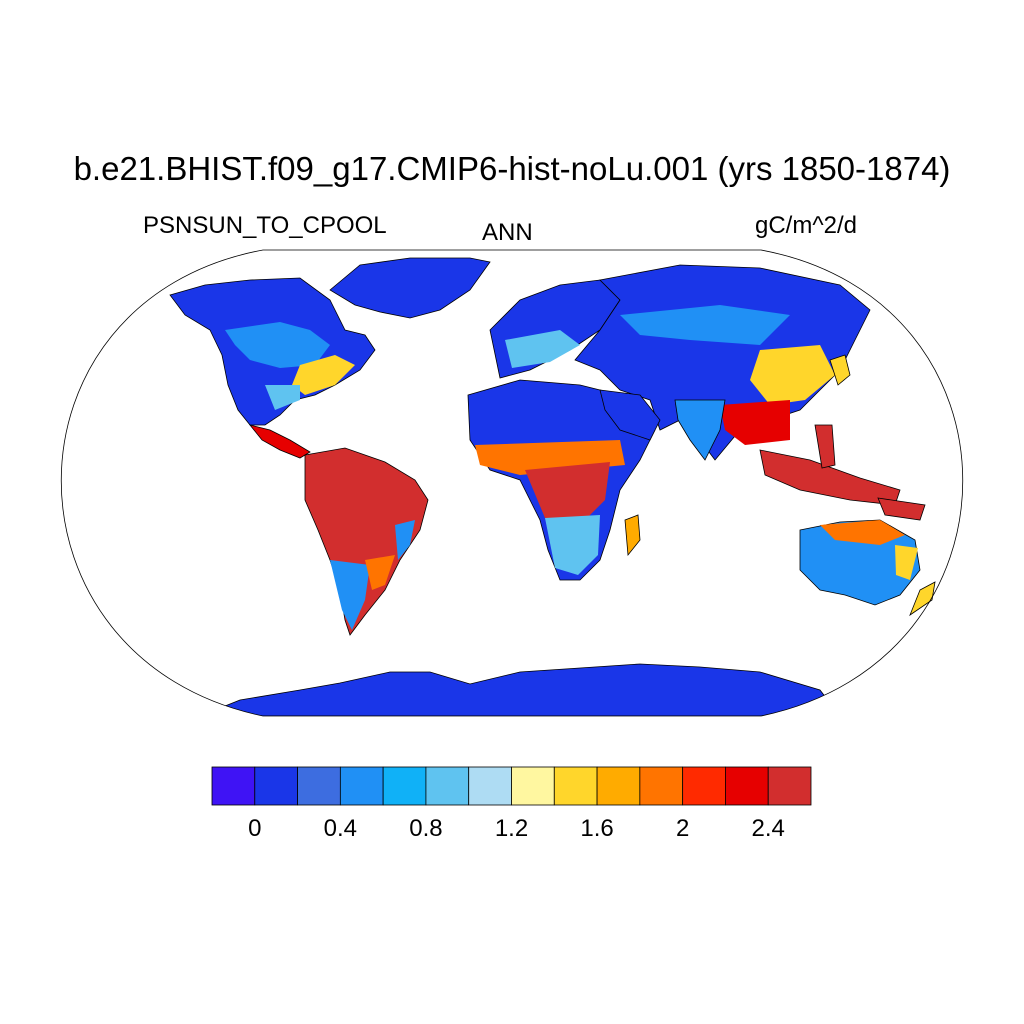 The image size is (1024, 1024). I want to click on africa-tropics, so click(567, 491).